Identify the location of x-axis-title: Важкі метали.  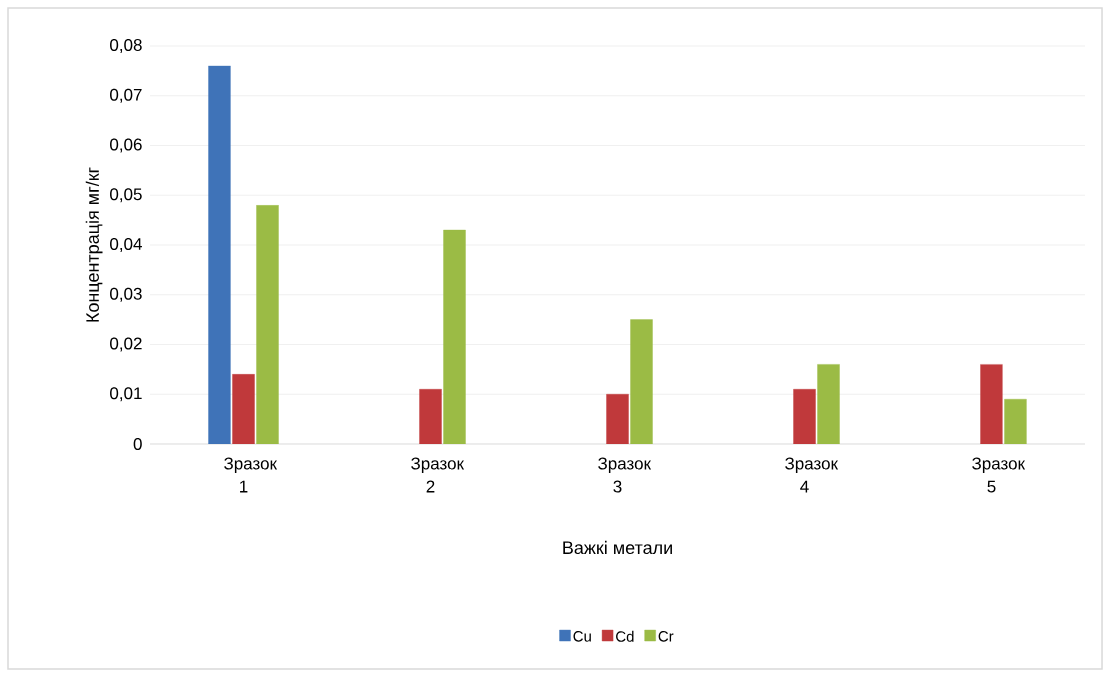
(617, 547).